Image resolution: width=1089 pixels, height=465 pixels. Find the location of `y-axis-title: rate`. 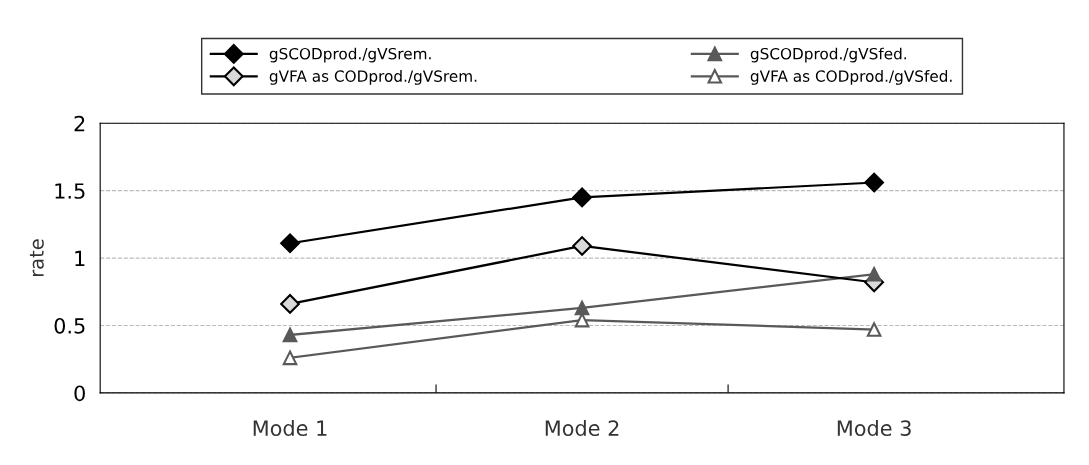

y-axis-title: rate is located at coordinates (36, 258).